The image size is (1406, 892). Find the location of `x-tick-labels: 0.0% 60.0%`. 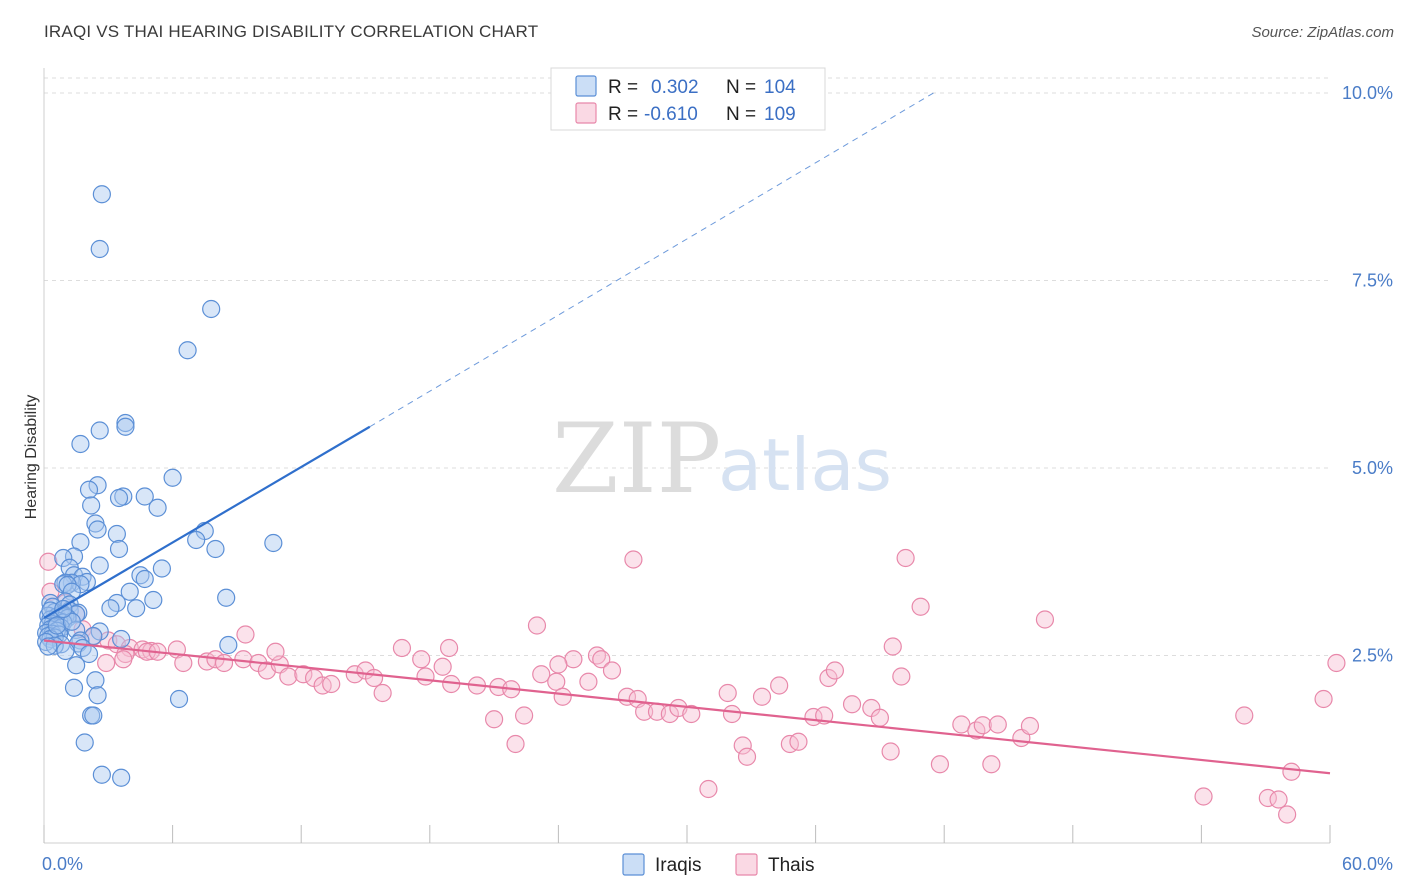

x-tick-labels: 0.0% 60.0% is located at coordinates (717, 864).